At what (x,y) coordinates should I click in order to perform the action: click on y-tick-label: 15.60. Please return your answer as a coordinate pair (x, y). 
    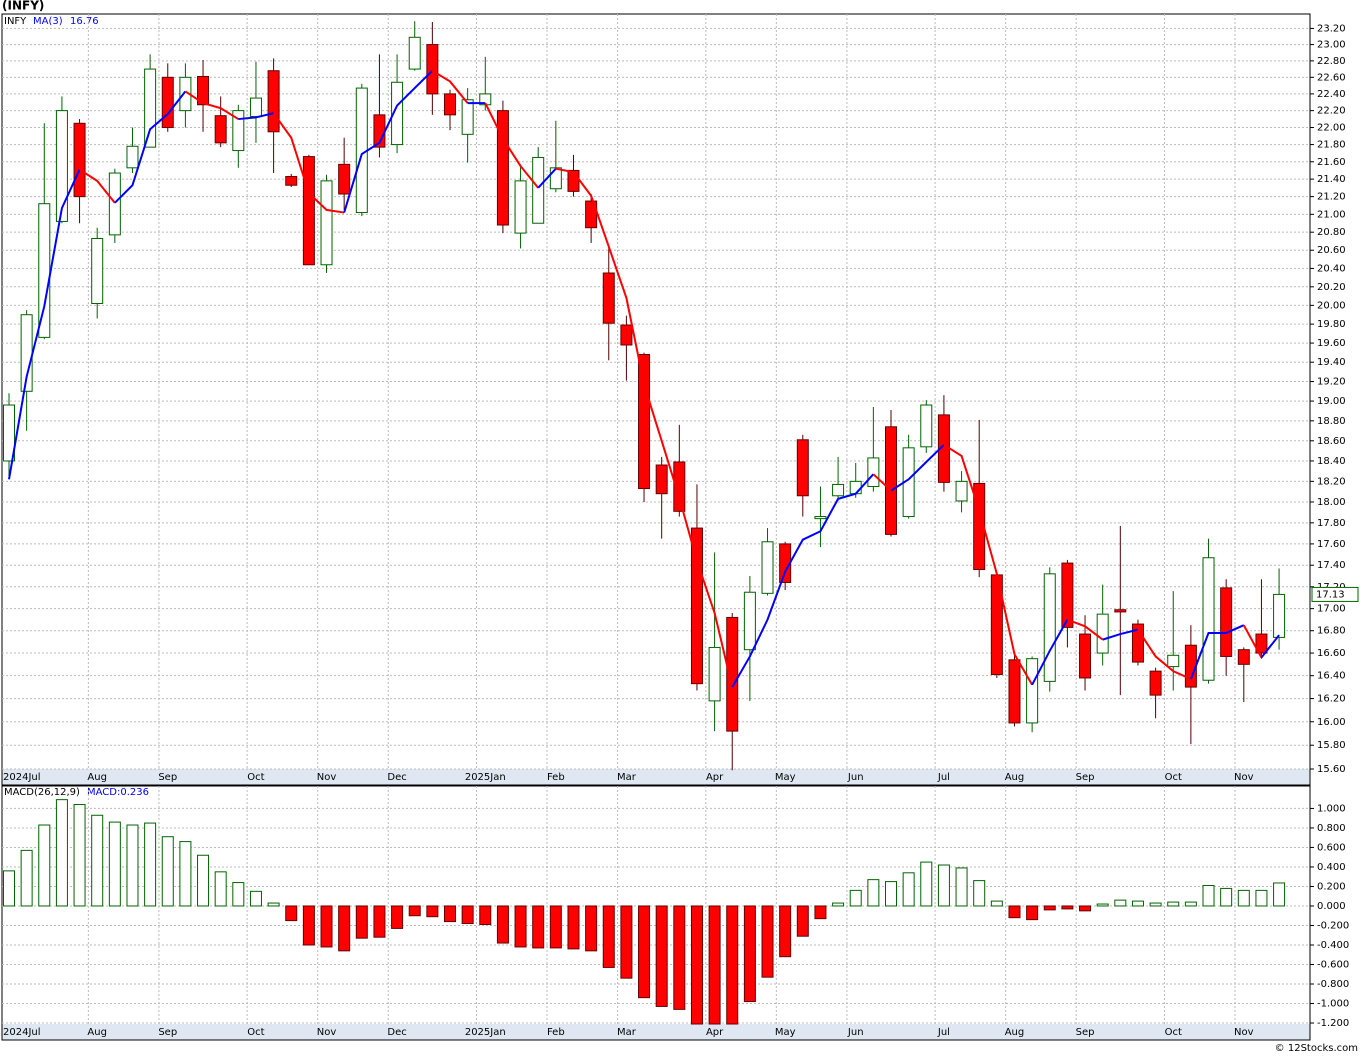
    Looking at the image, I should click on (1331, 769).